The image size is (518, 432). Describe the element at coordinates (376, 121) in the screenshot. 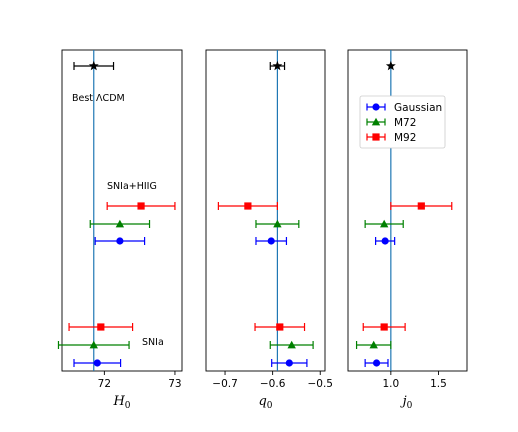

I see `legend-marker-triangle` at that location.